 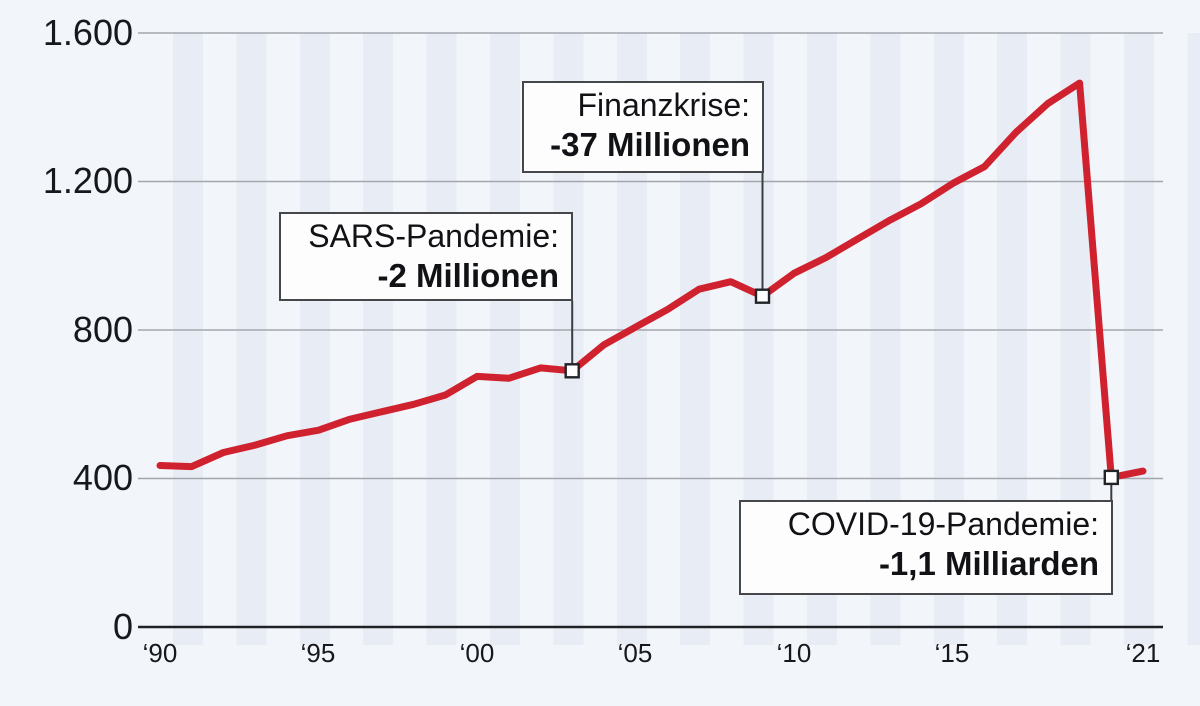 I want to click on y-tick-label: 0, so click(x=122, y=626).